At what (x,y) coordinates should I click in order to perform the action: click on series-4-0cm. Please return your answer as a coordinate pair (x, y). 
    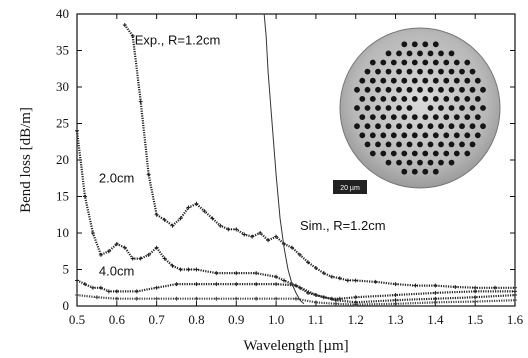
    Looking at the image, I should click on (296, 291).